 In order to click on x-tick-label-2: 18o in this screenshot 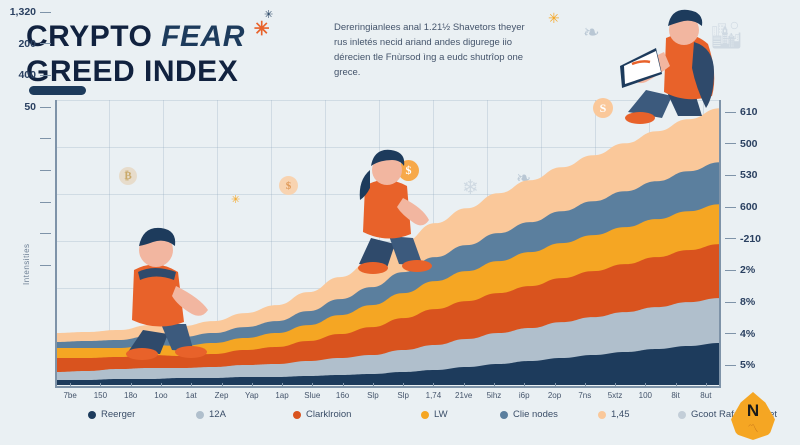, I will do `click(130, 395)`.